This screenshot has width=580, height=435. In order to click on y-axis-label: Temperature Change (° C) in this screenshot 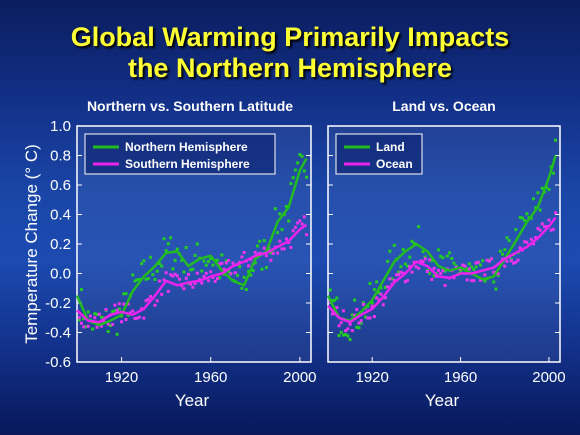, I will do `click(31, 244)`.